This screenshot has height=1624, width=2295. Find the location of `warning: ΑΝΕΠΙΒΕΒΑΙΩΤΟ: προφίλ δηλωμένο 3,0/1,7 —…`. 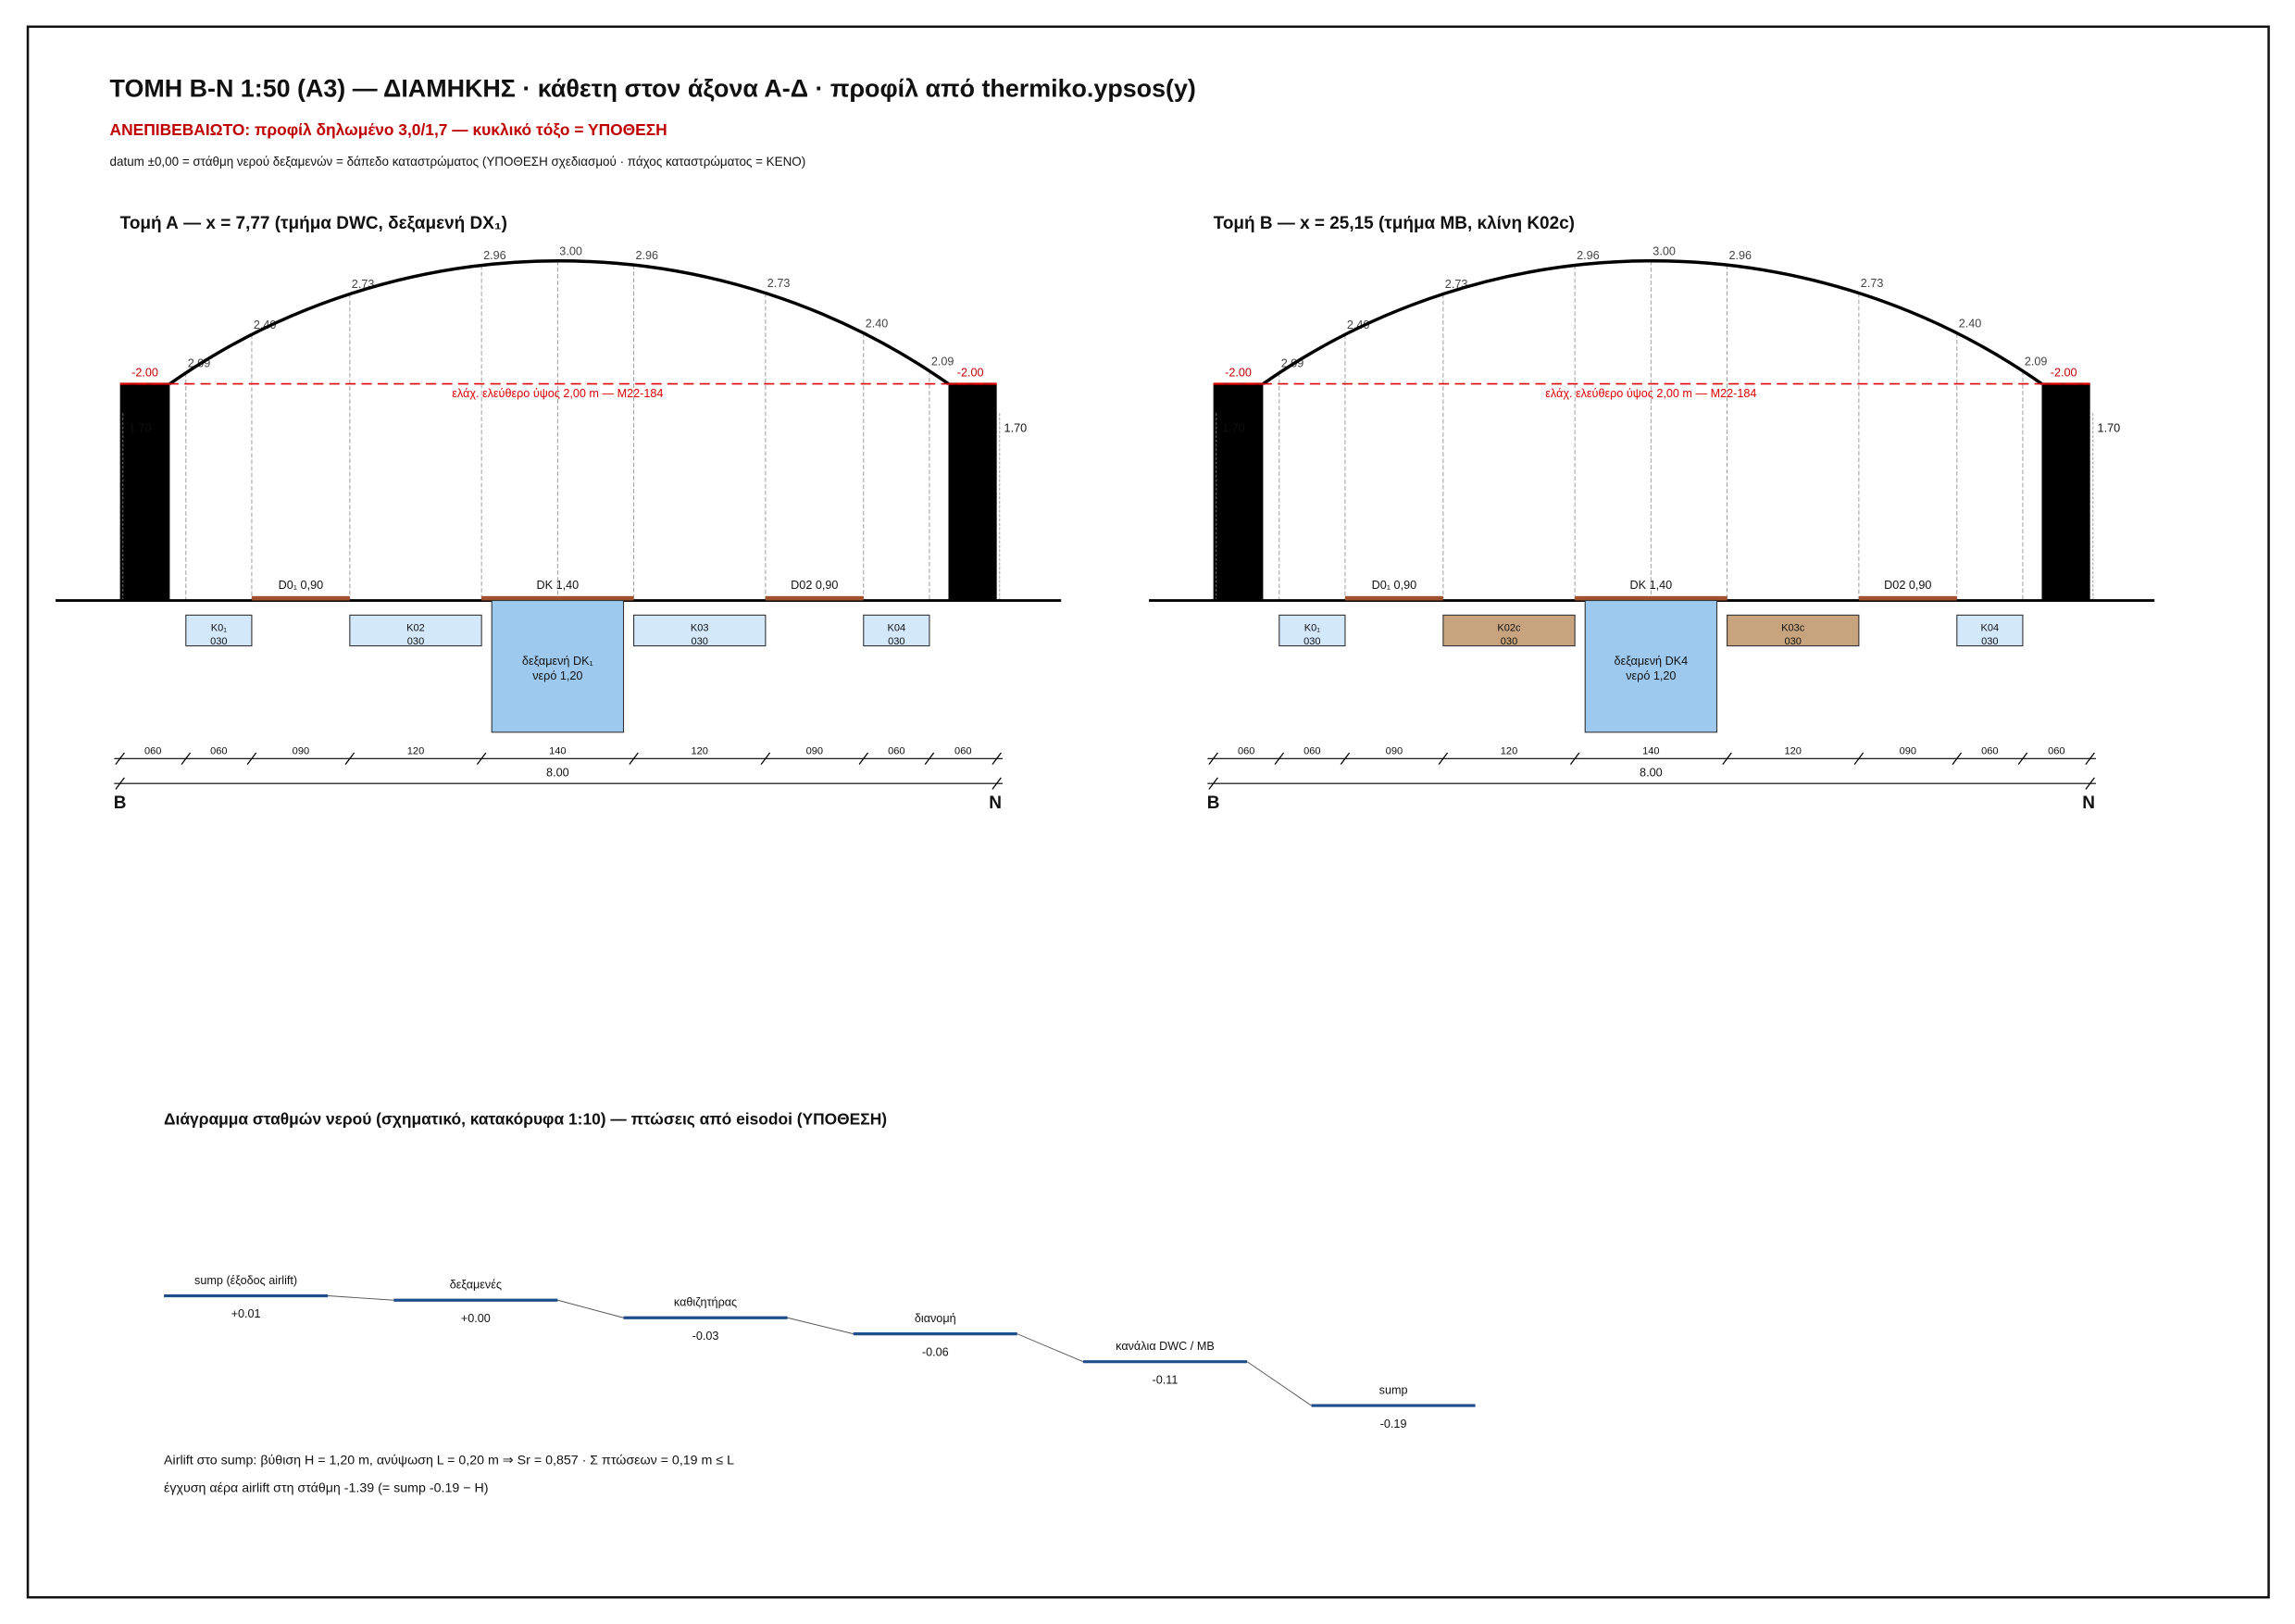

warning: ΑΝΕΠΙΒΕΒΑΙΩΤΟ: προφίλ δηλωμένο 3,0/1,7 —… is located at coordinates (388, 129).